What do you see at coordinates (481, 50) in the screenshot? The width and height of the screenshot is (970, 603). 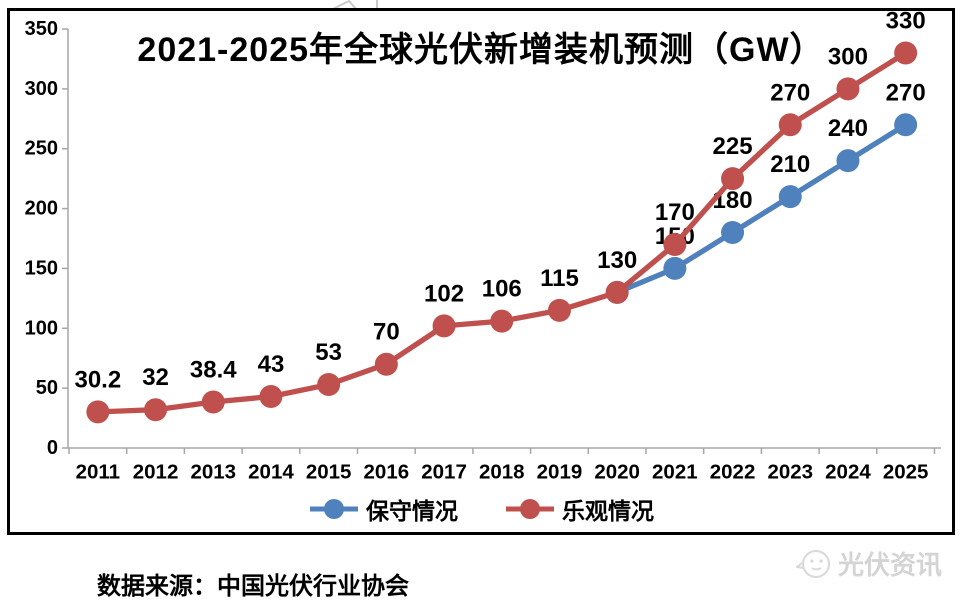 I see `chart-title: 2021-2025年全球光伏新增装机预测（GW）` at bounding box center [481, 50].